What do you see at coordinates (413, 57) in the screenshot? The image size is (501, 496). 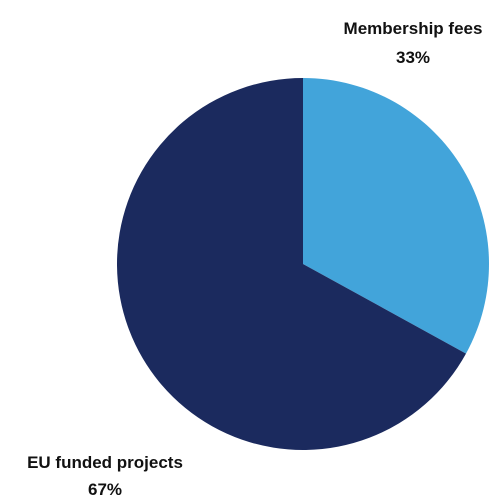 I see `slice-value-membership-fees: 33%` at bounding box center [413, 57].